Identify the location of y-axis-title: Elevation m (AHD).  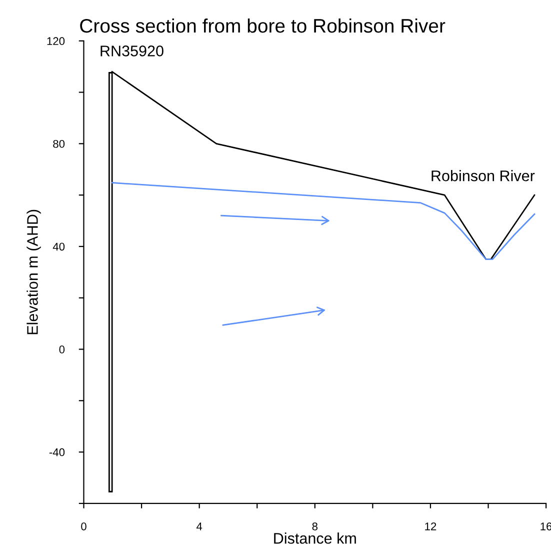
(33, 272).